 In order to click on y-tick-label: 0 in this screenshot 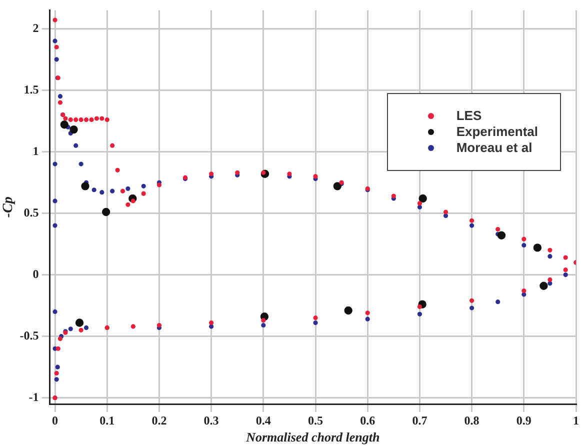, I will do `click(35, 273)`.